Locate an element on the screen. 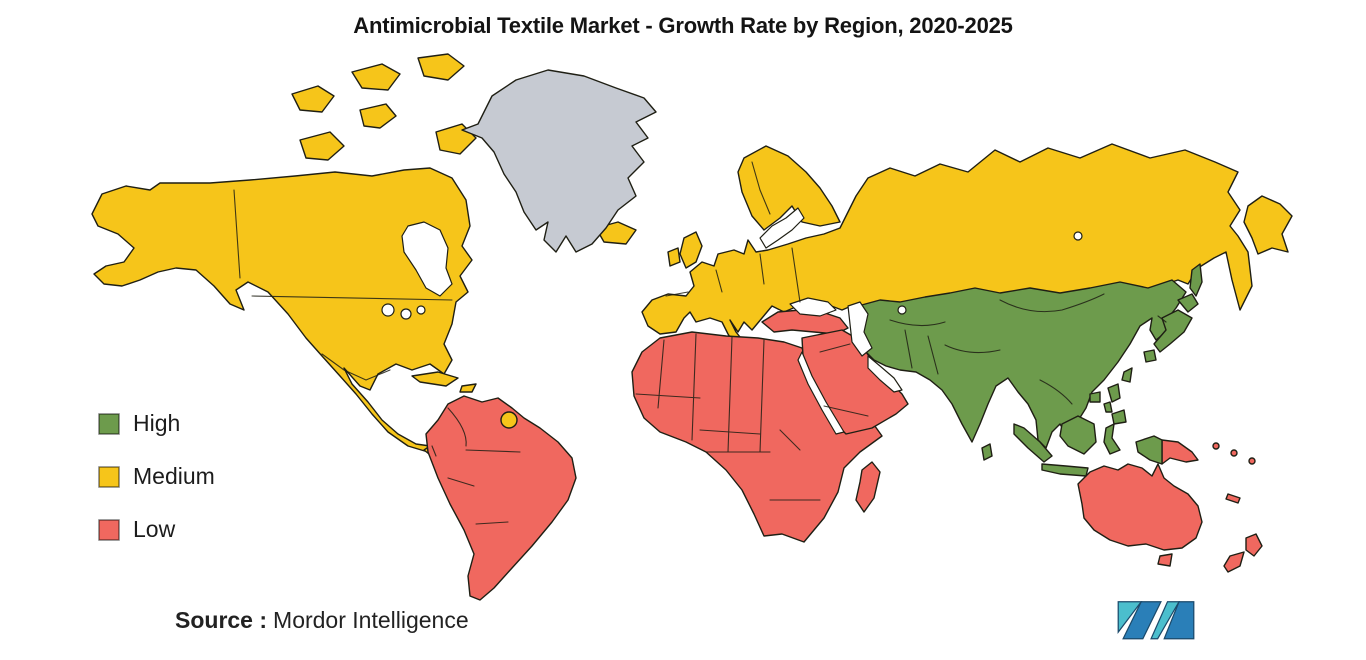 The height and width of the screenshot is (660, 1366). source-value: Mordor Intelligence is located at coordinates (371, 620).